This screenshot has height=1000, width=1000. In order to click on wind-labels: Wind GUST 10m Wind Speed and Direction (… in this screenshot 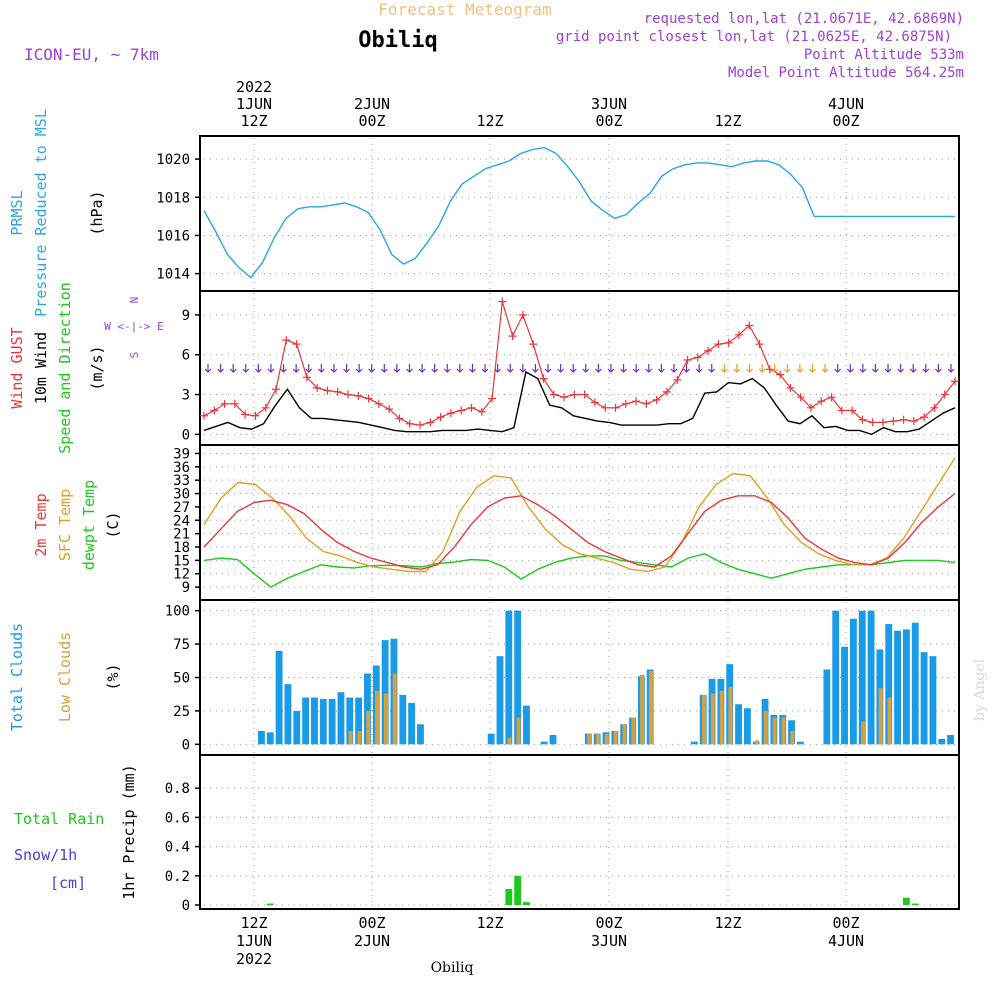, I will do `click(86, 368)`.